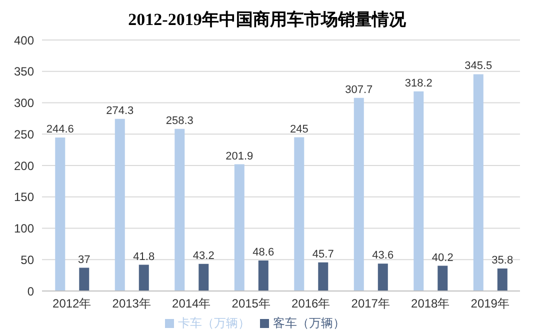 The width and height of the screenshot is (534, 336). I want to click on legend-label: 卡车（万辆）, so click(214, 323).